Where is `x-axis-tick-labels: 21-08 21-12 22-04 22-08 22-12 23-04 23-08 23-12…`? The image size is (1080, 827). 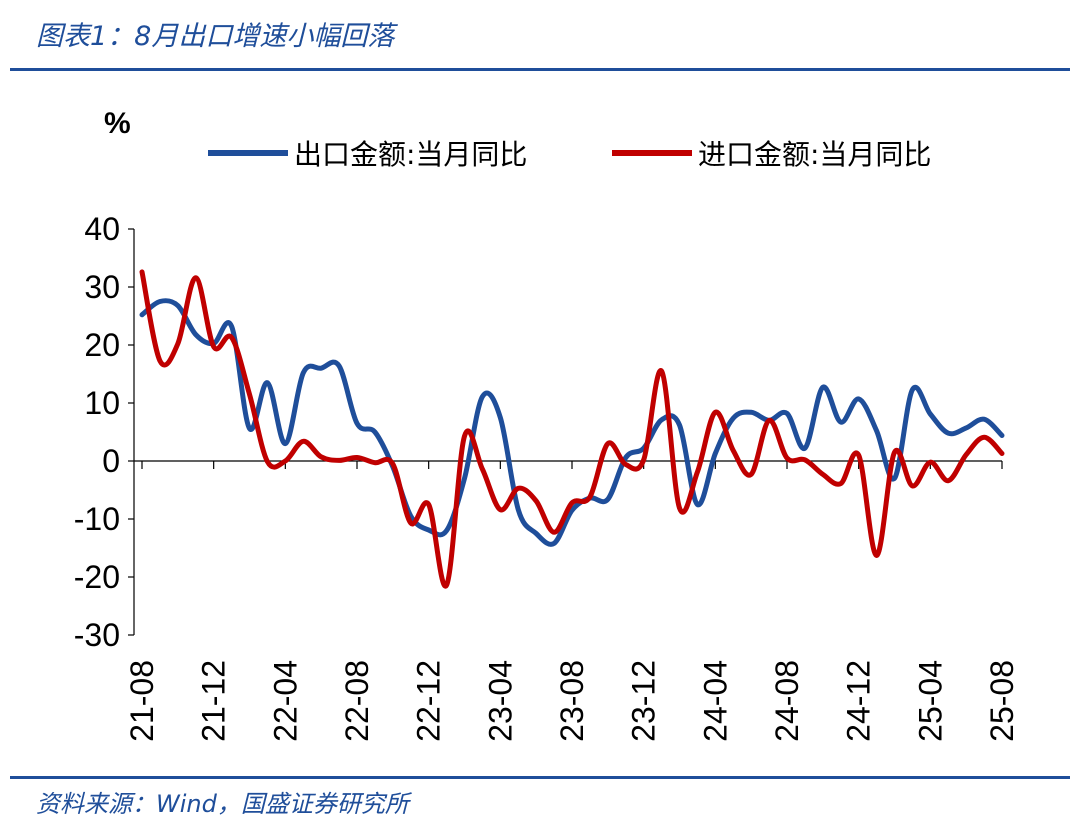
x-axis-tick-labels: 21-08 21-12 22-04 22-08 22-12 23-04 23-08 23-12… is located at coordinates (572, 701).